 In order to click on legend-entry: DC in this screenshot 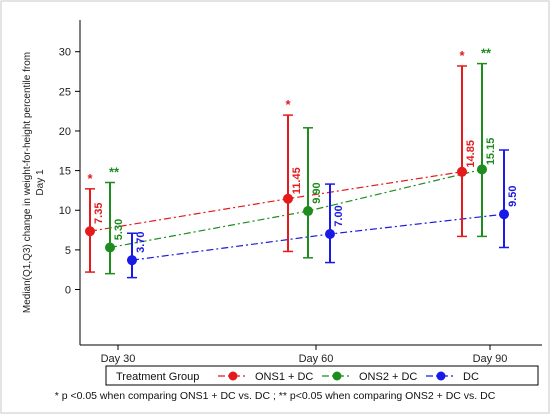, I will do `click(471, 377)`.